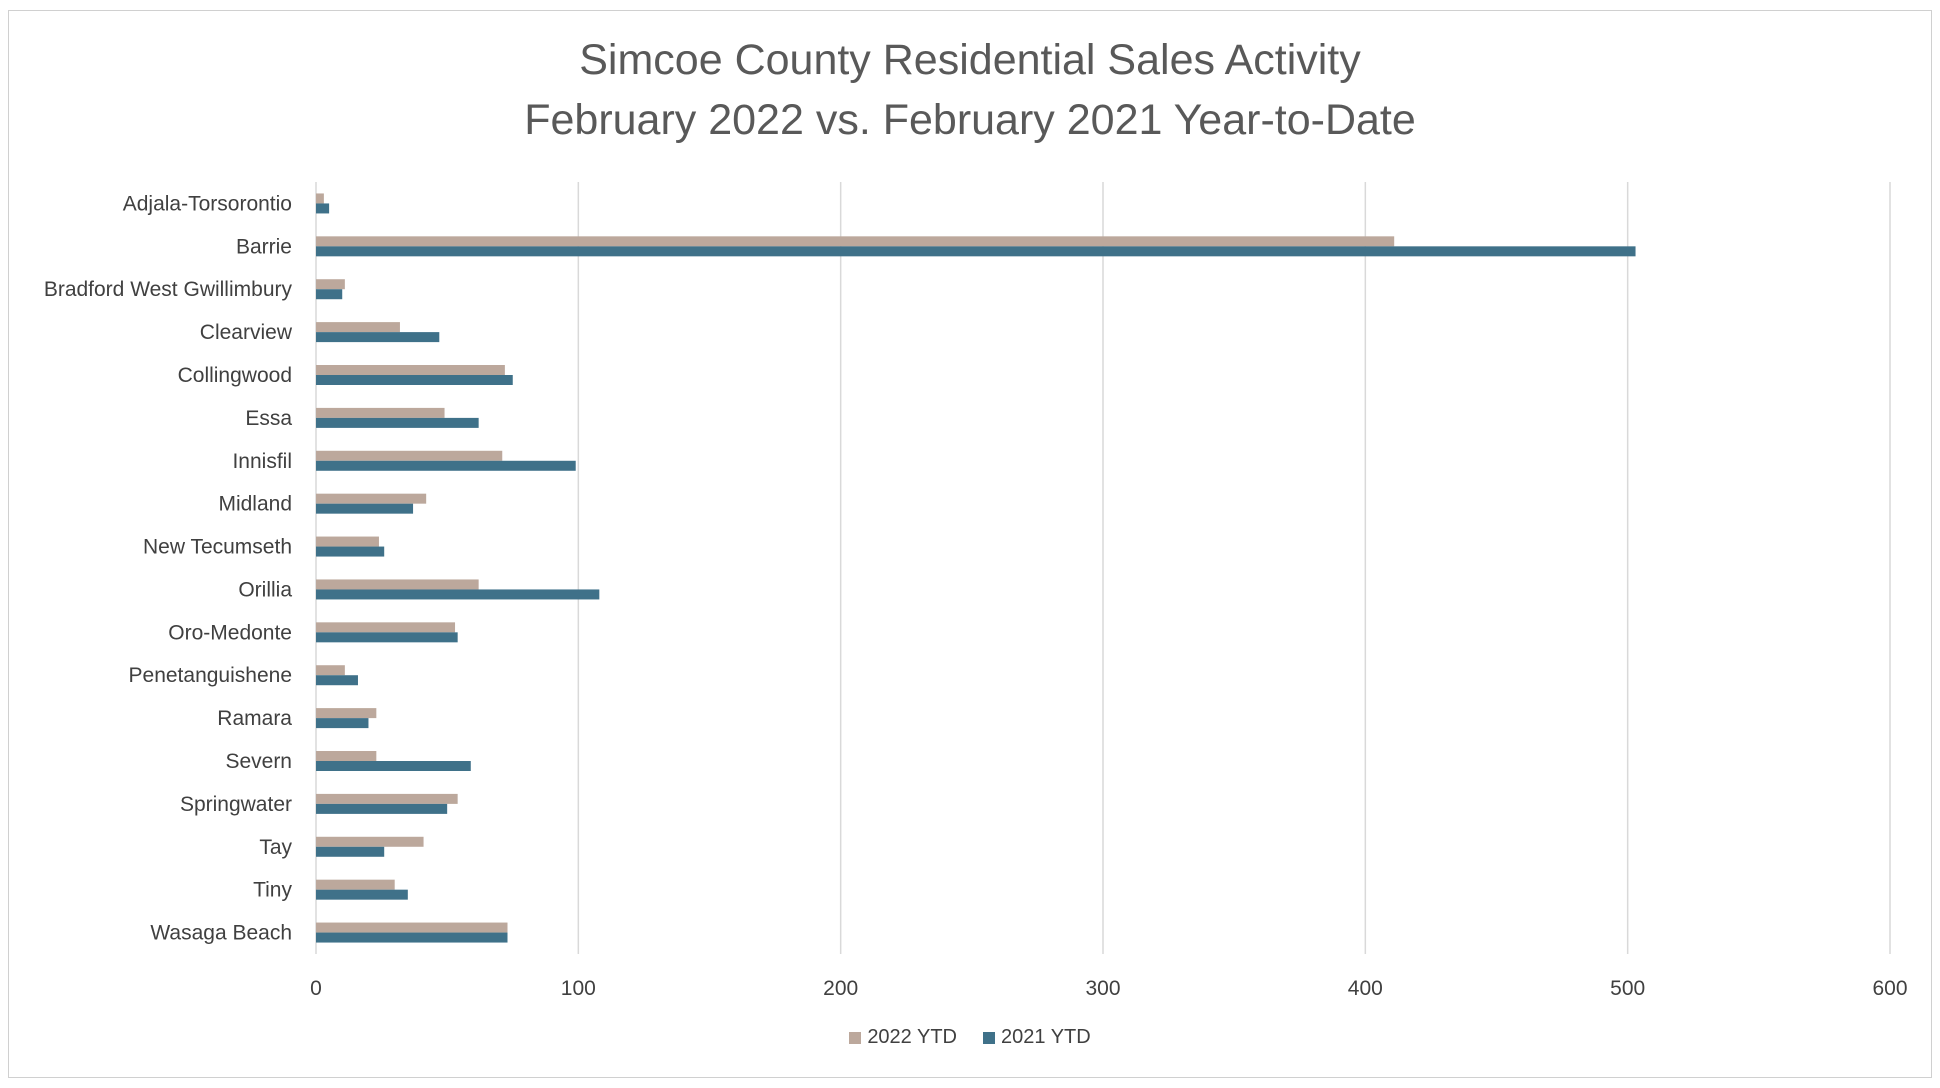  What do you see at coordinates (1627, 988) in the screenshot?
I see `x-tick-label-500: 500` at bounding box center [1627, 988].